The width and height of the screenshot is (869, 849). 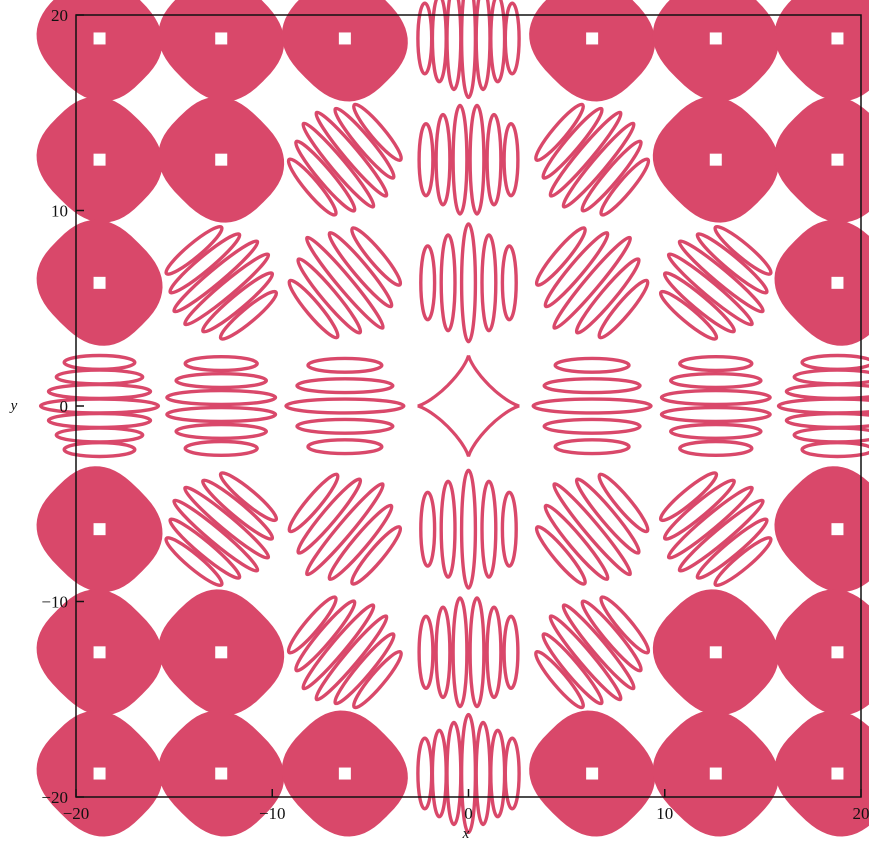 I want to click on x-tick-label: −10, so click(x=272, y=813).